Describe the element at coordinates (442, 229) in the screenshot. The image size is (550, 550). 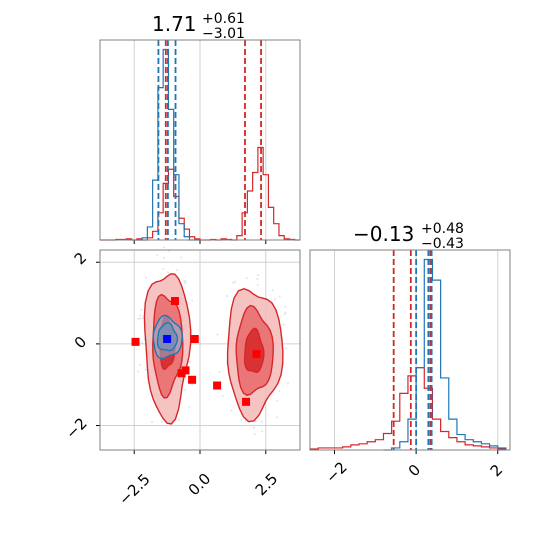
I see `title-y-sup: +0.48` at that location.